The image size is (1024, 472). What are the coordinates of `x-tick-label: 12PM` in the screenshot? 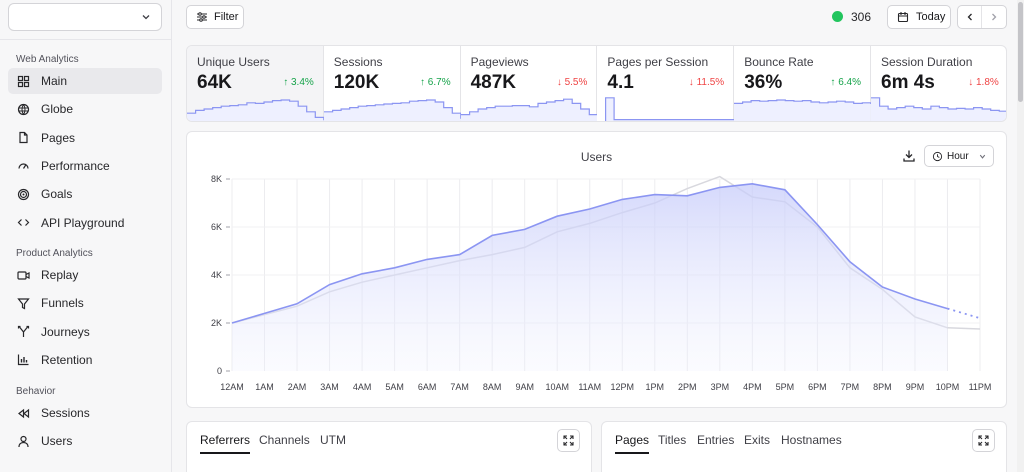 It's located at (623, 387).